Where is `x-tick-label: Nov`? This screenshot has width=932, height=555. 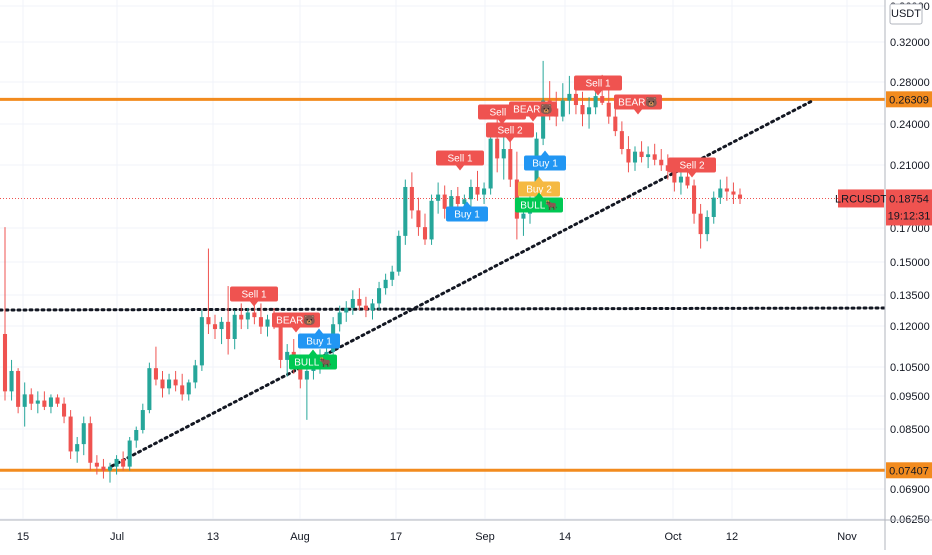
x-tick-label: Nov is located at coordinates (847, 537).